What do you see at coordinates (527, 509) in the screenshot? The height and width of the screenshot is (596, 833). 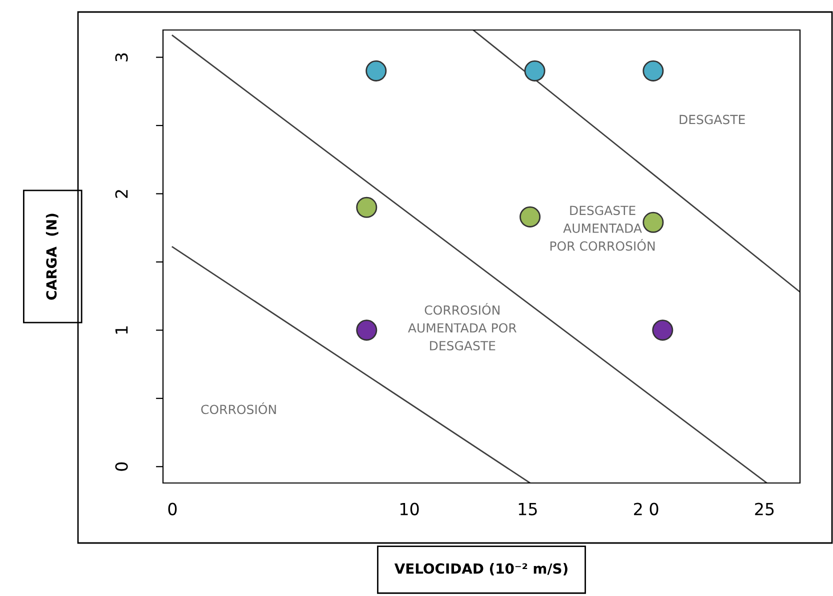 I see `x-tick-label: 15` at bounding box center [527, 509].